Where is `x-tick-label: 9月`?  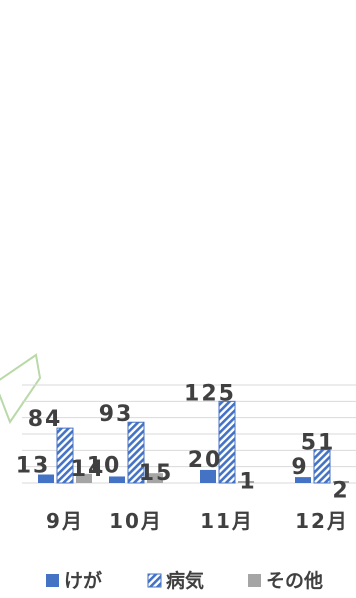 x-tick-label: 9月 is located at coordinates (65, 521).